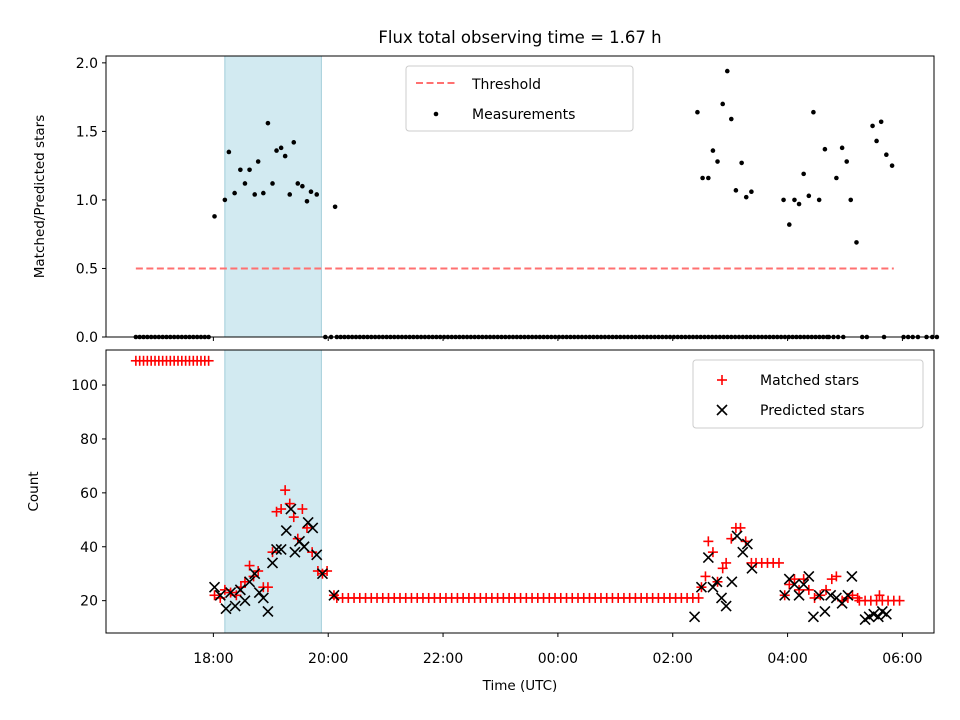 This screenshot has width=960, height=720. I want to click on chart-title: Flux total observing time = 1.67 h, so click(519, 37).